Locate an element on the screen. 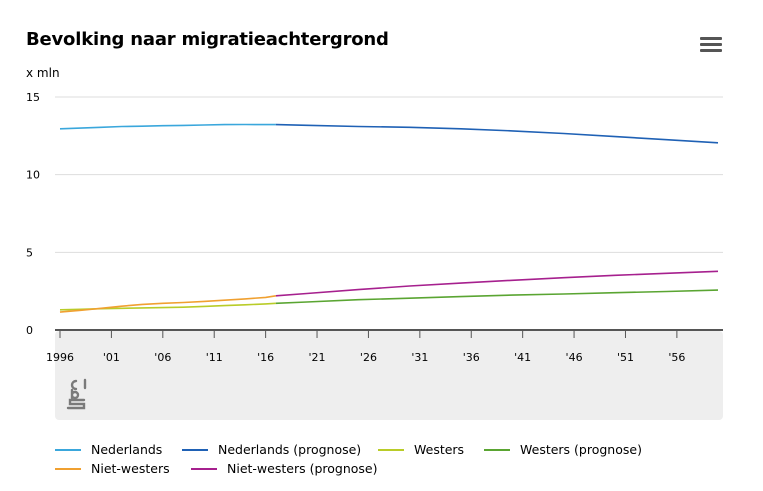  legend-item-nederlands: Nederlands is located at coordinates (108, 449).